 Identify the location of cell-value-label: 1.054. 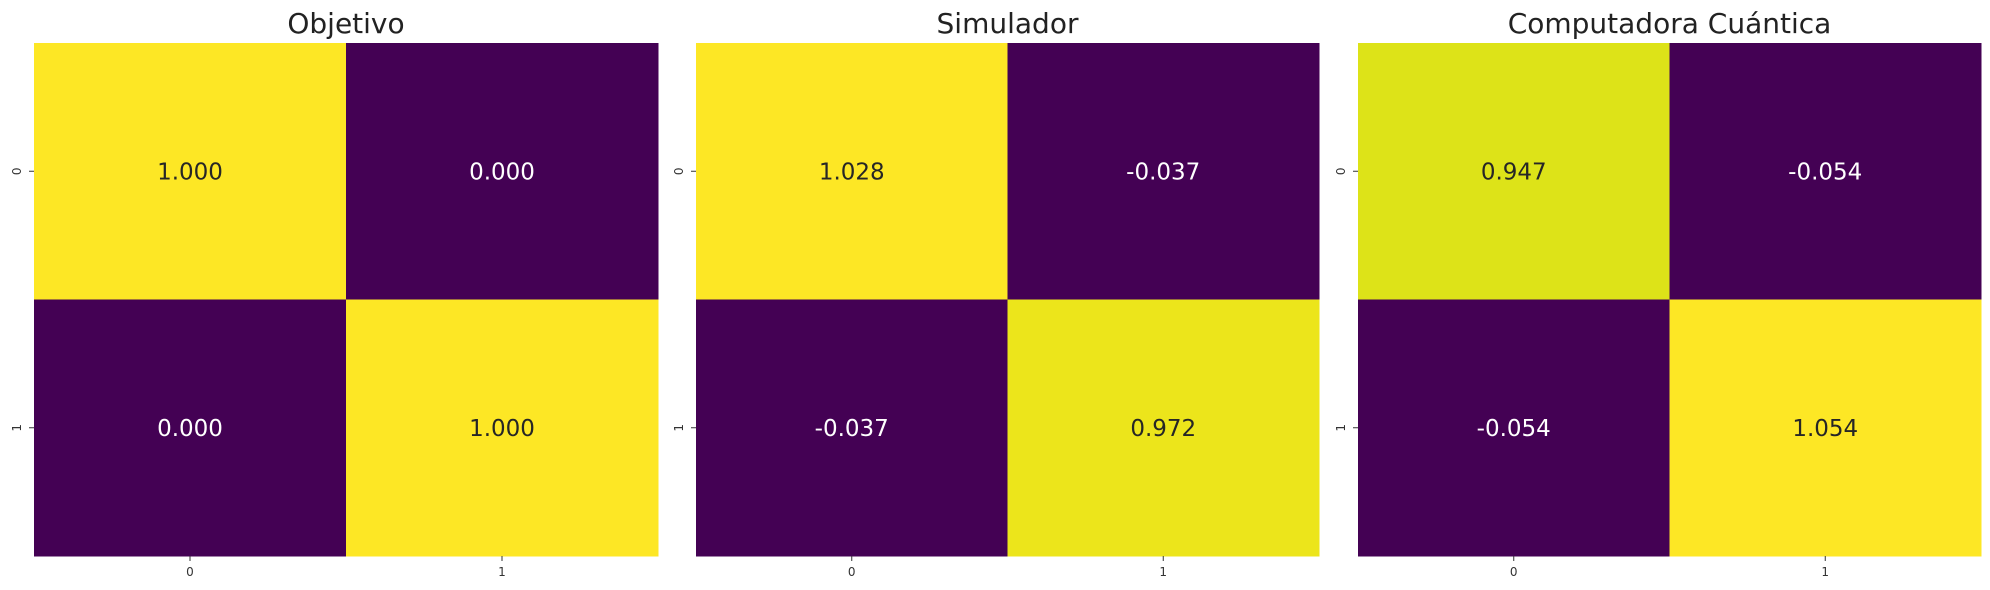
(1825, 429).